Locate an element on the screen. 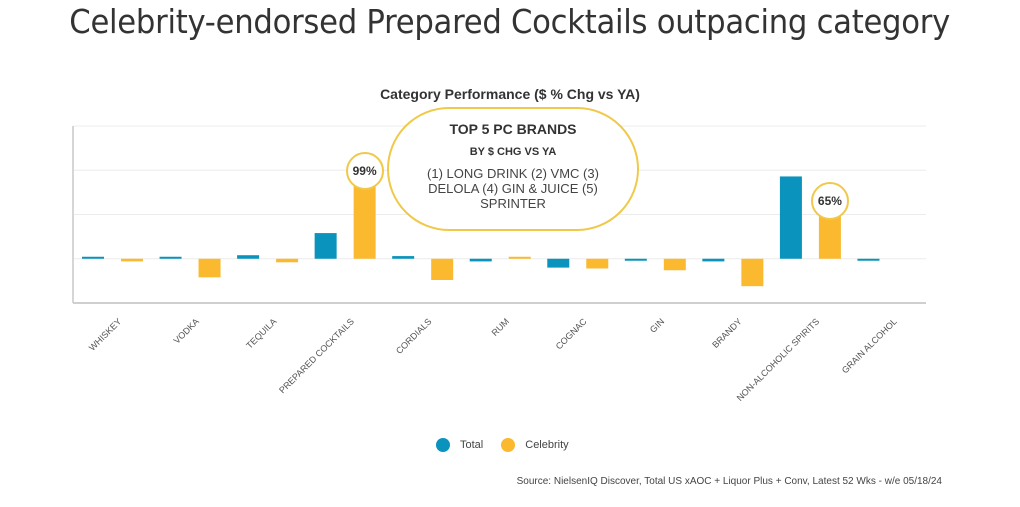 This screenshot has width=1020, height=507. bar-total-non-alcoholic-spirits is located at coordinates (790, 217).